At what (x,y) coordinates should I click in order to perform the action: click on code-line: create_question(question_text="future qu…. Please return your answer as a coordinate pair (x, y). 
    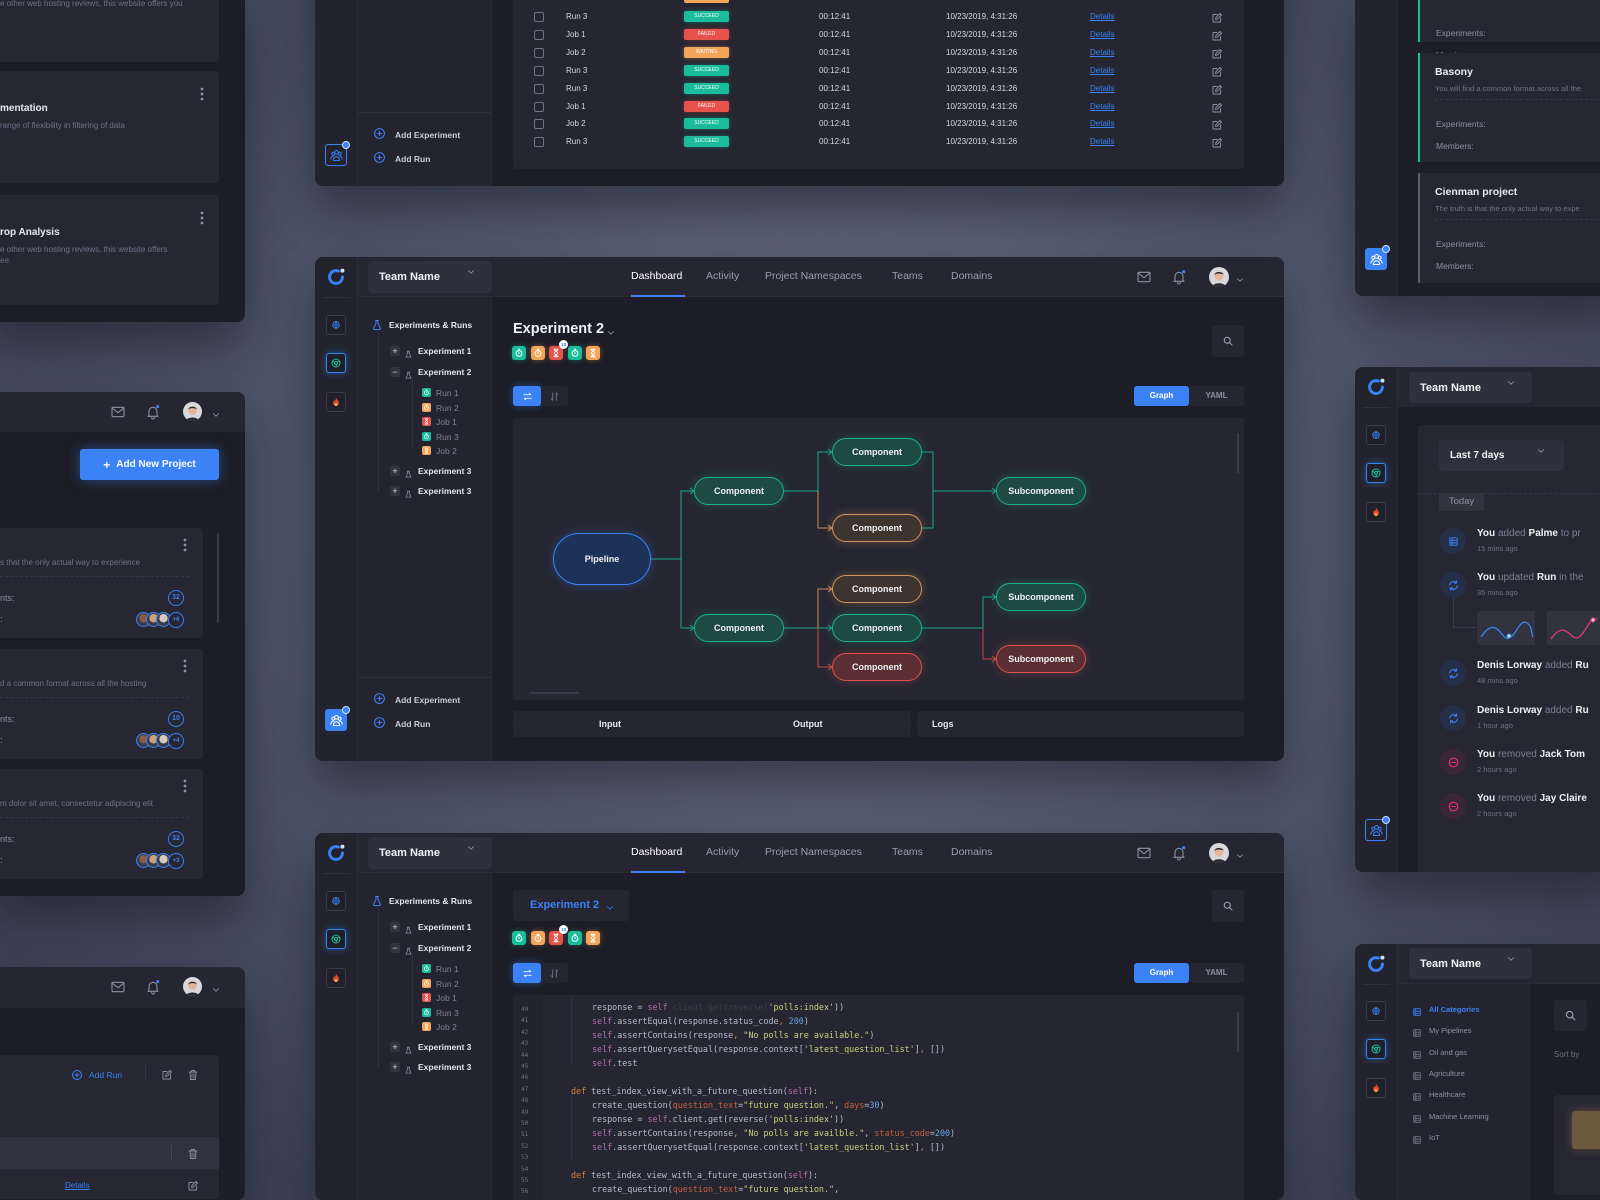
    Looking at the image, I should click on (738, 1107).